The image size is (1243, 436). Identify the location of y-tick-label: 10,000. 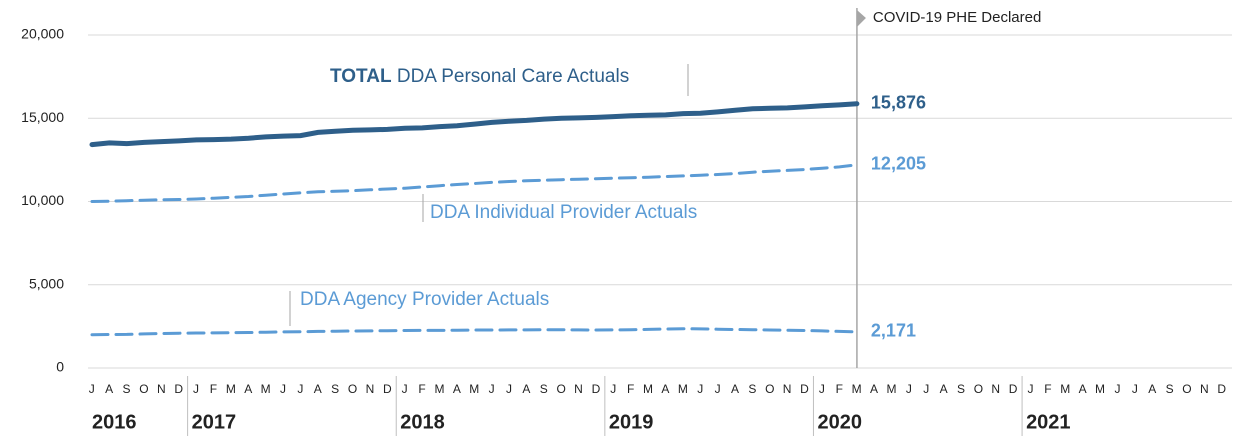
(42, 200).